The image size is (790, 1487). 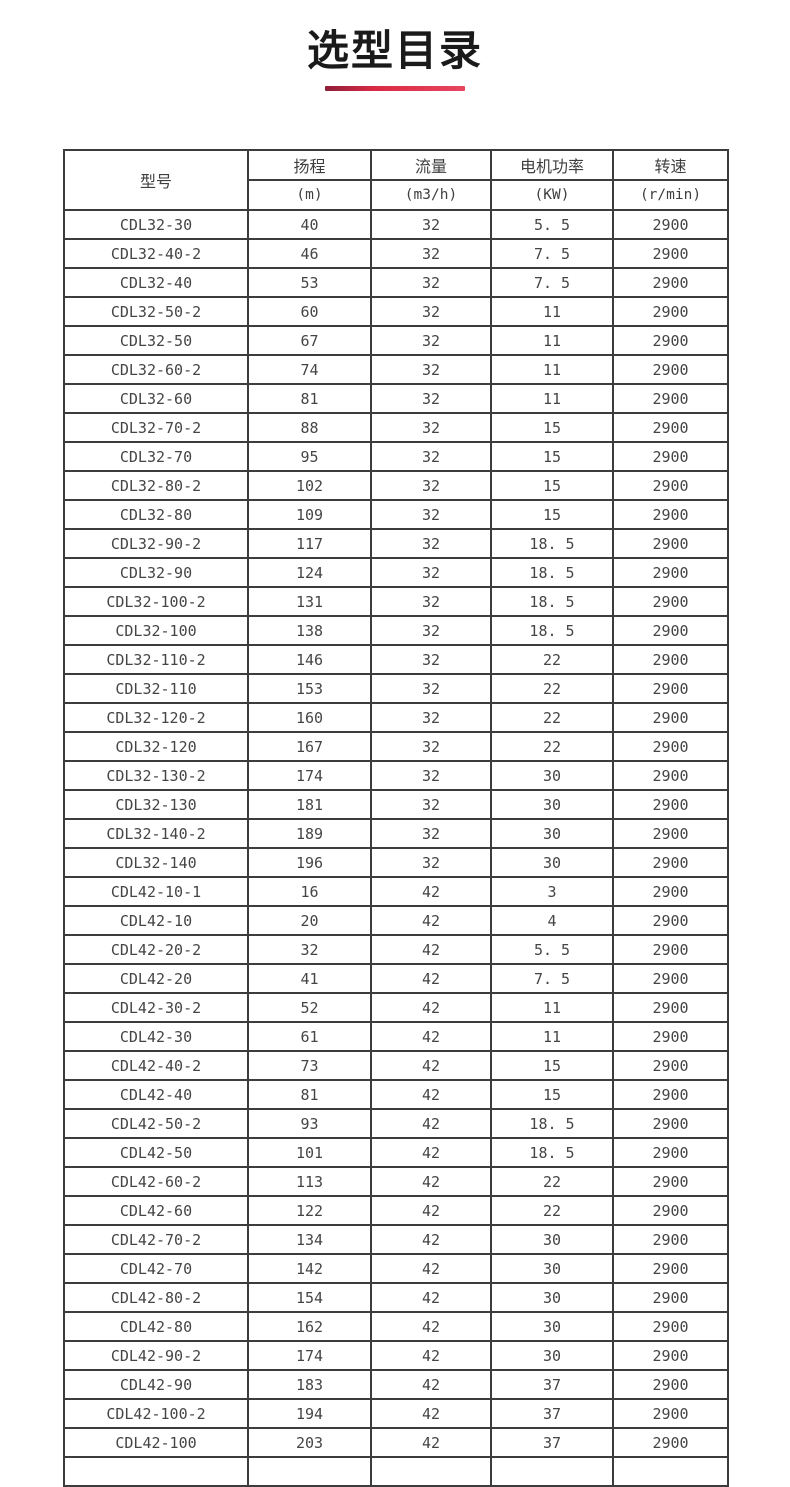 What do you see at coordinates (156, 1298) in the screenshot?
I see `model-cell: CDL42-80-2` at bounding box center [156, 1298].